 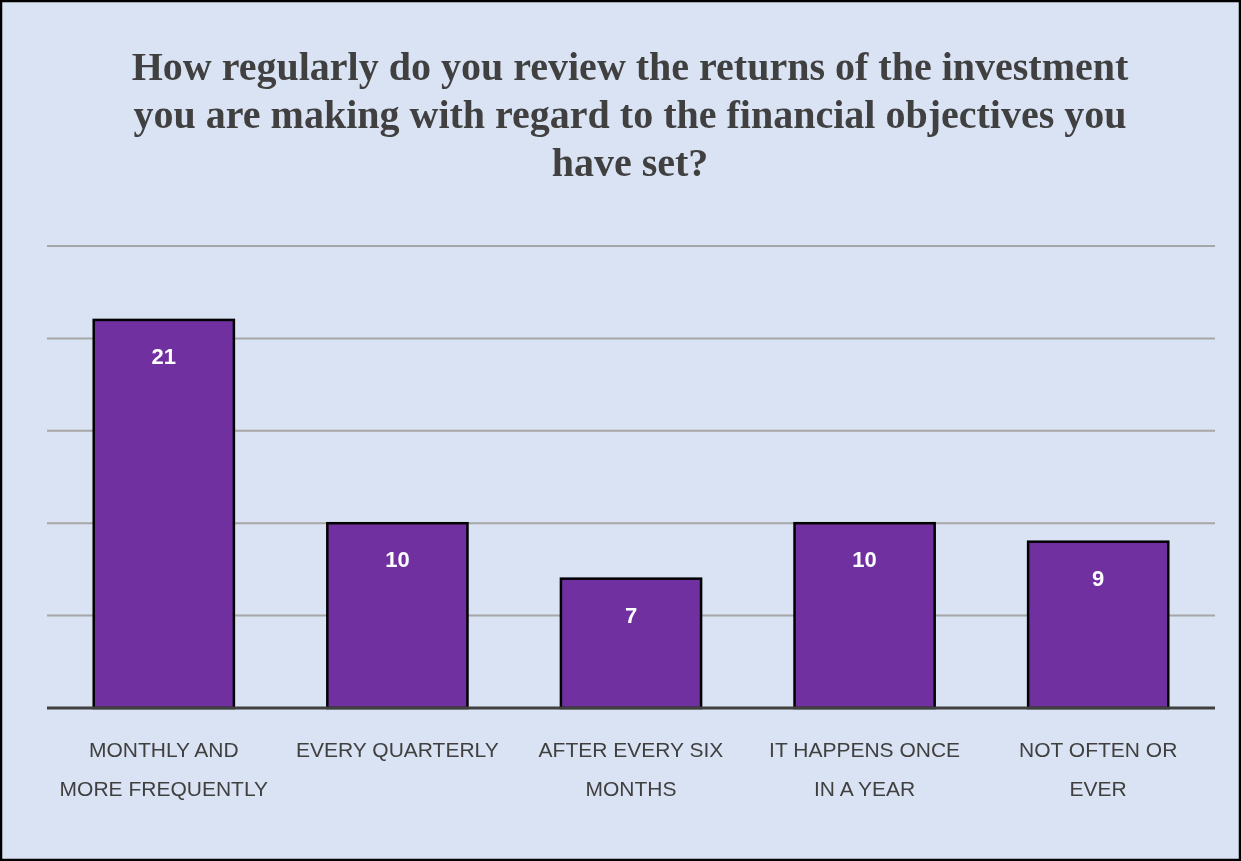 What do you see at coordinates (1098, 769) in the screenshot?
I see `x-tick-label: NOT OFTEN OR EVER` at bounding box center [1098, 769].